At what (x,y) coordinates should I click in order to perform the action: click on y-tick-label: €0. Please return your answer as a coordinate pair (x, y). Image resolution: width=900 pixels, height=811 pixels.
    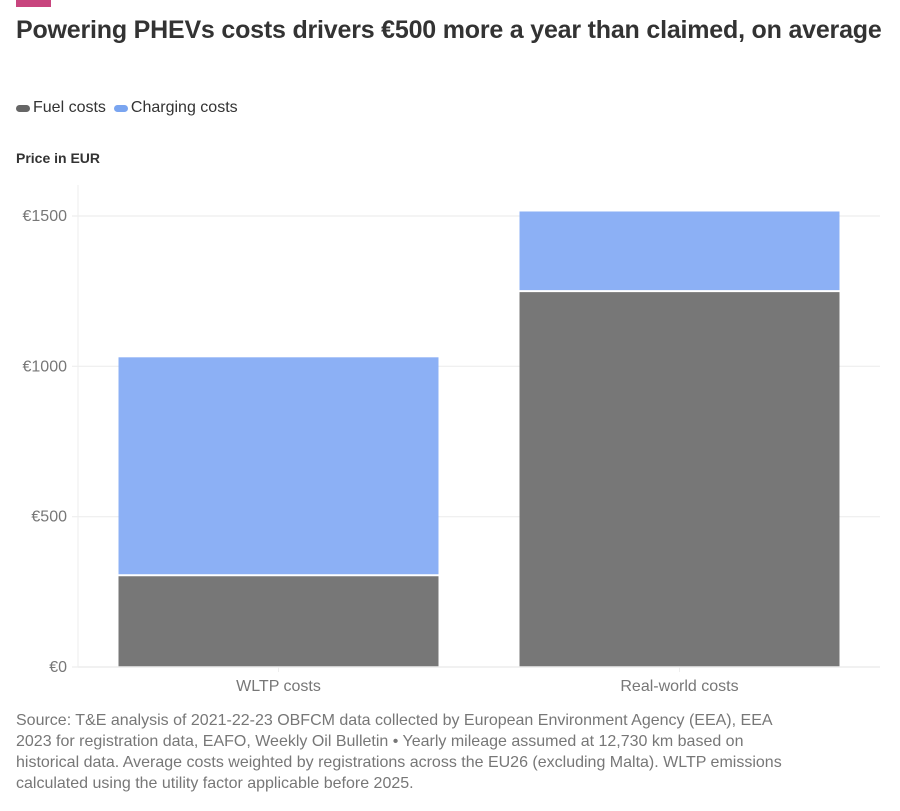
    Looking at the image, I should click on (58, 667).